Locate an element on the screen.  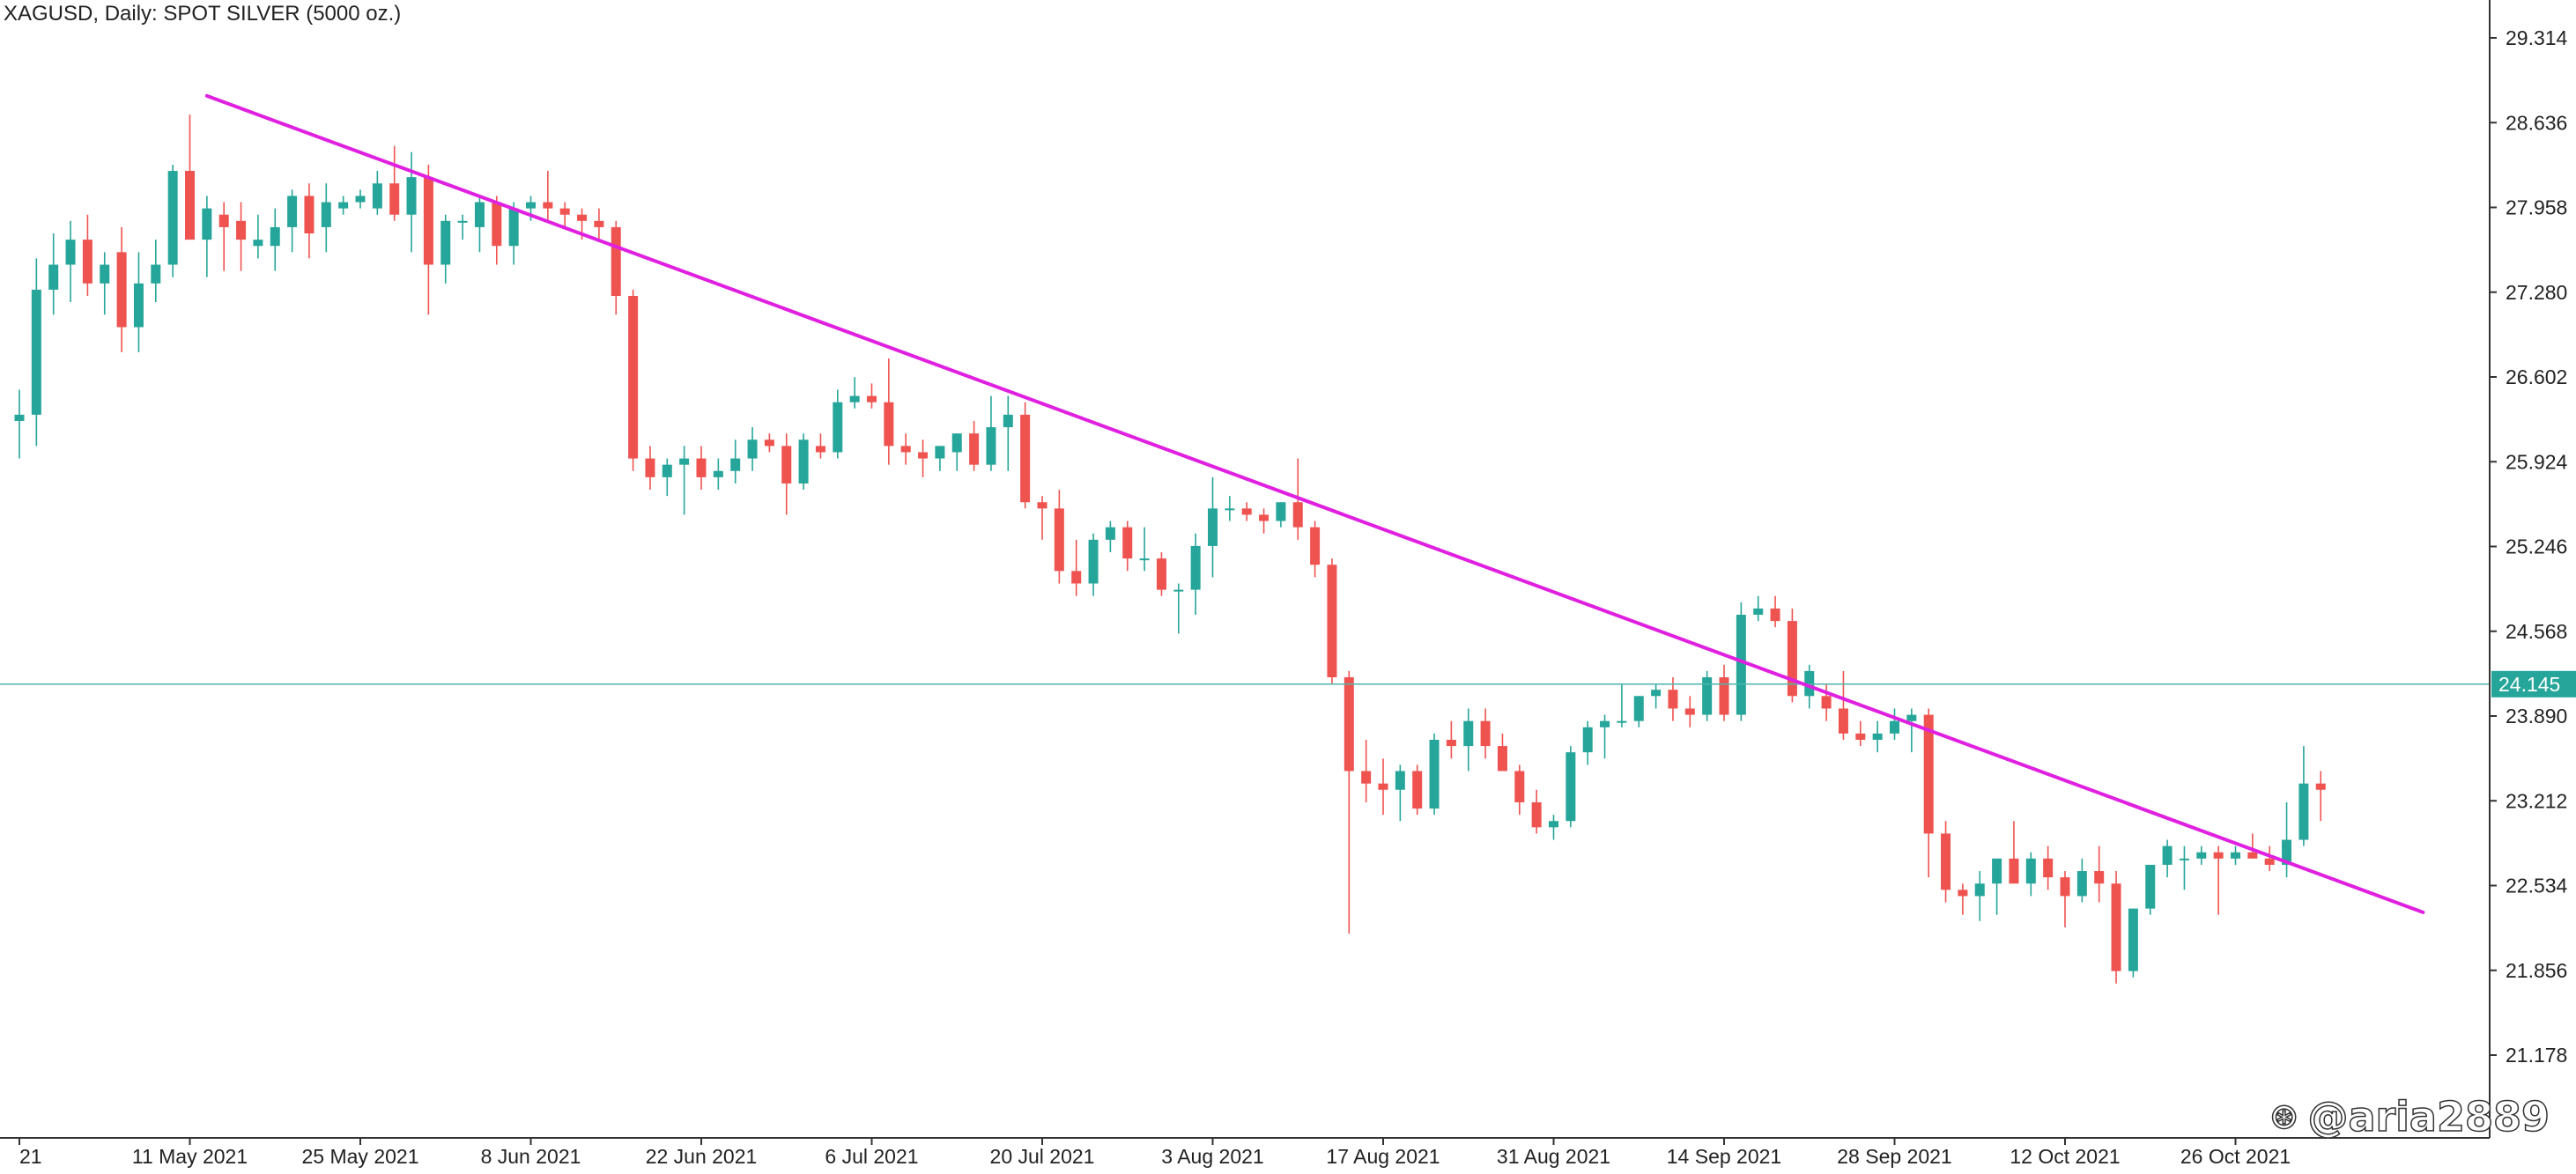
price-tick-label: 29.314 is located at coordinates (2537, 37).